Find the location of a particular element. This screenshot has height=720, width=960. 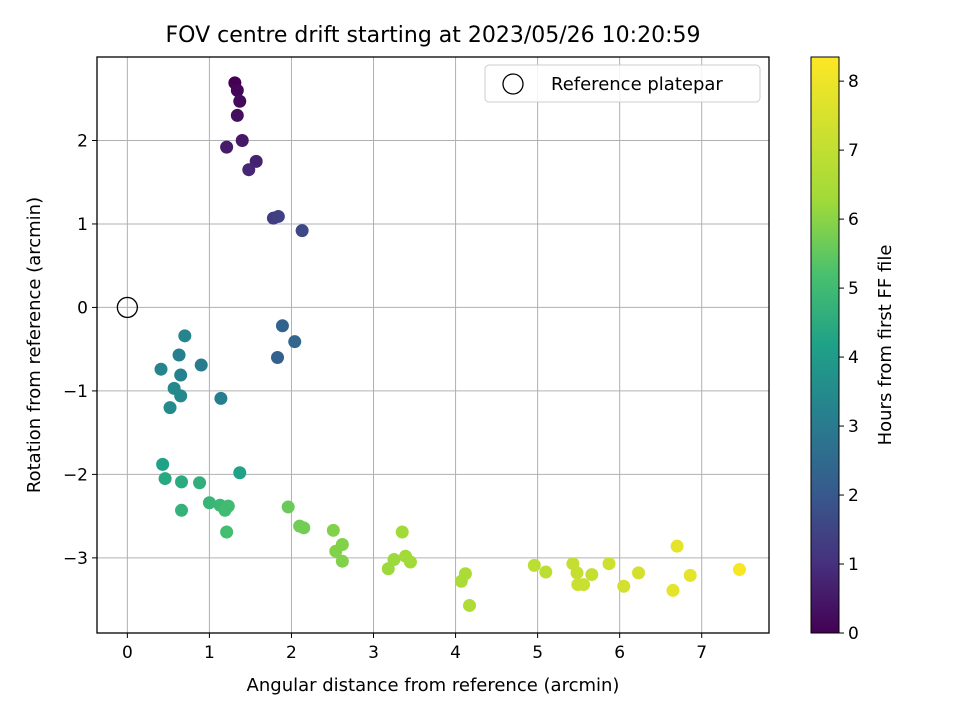

y-tick-label: 2 is located at coordinates (82, 141).